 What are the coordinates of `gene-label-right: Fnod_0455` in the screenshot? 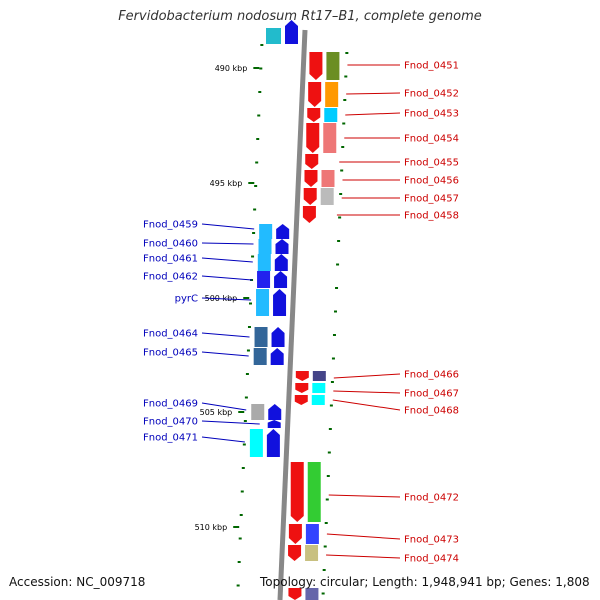 It's located at (431, 163).